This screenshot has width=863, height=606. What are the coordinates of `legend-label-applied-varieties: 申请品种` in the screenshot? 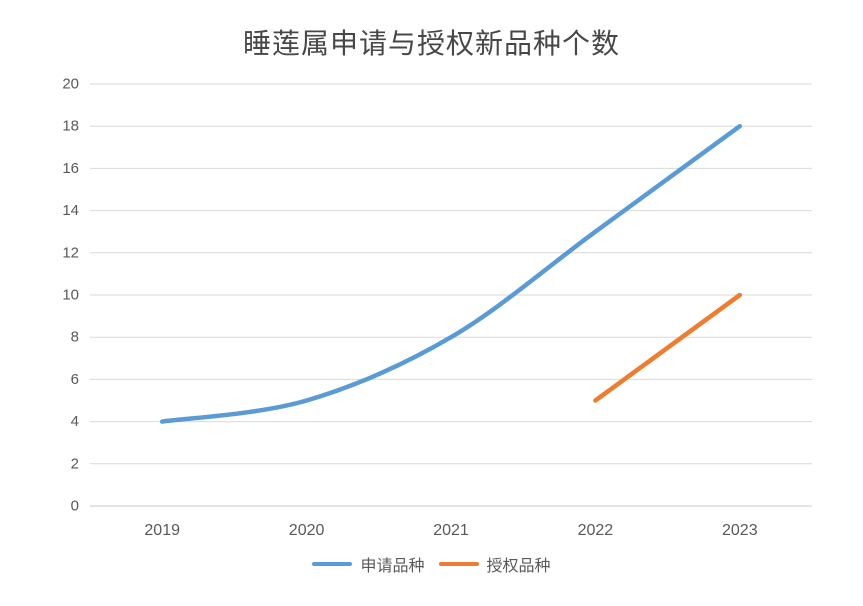 It's located at (392, 566).